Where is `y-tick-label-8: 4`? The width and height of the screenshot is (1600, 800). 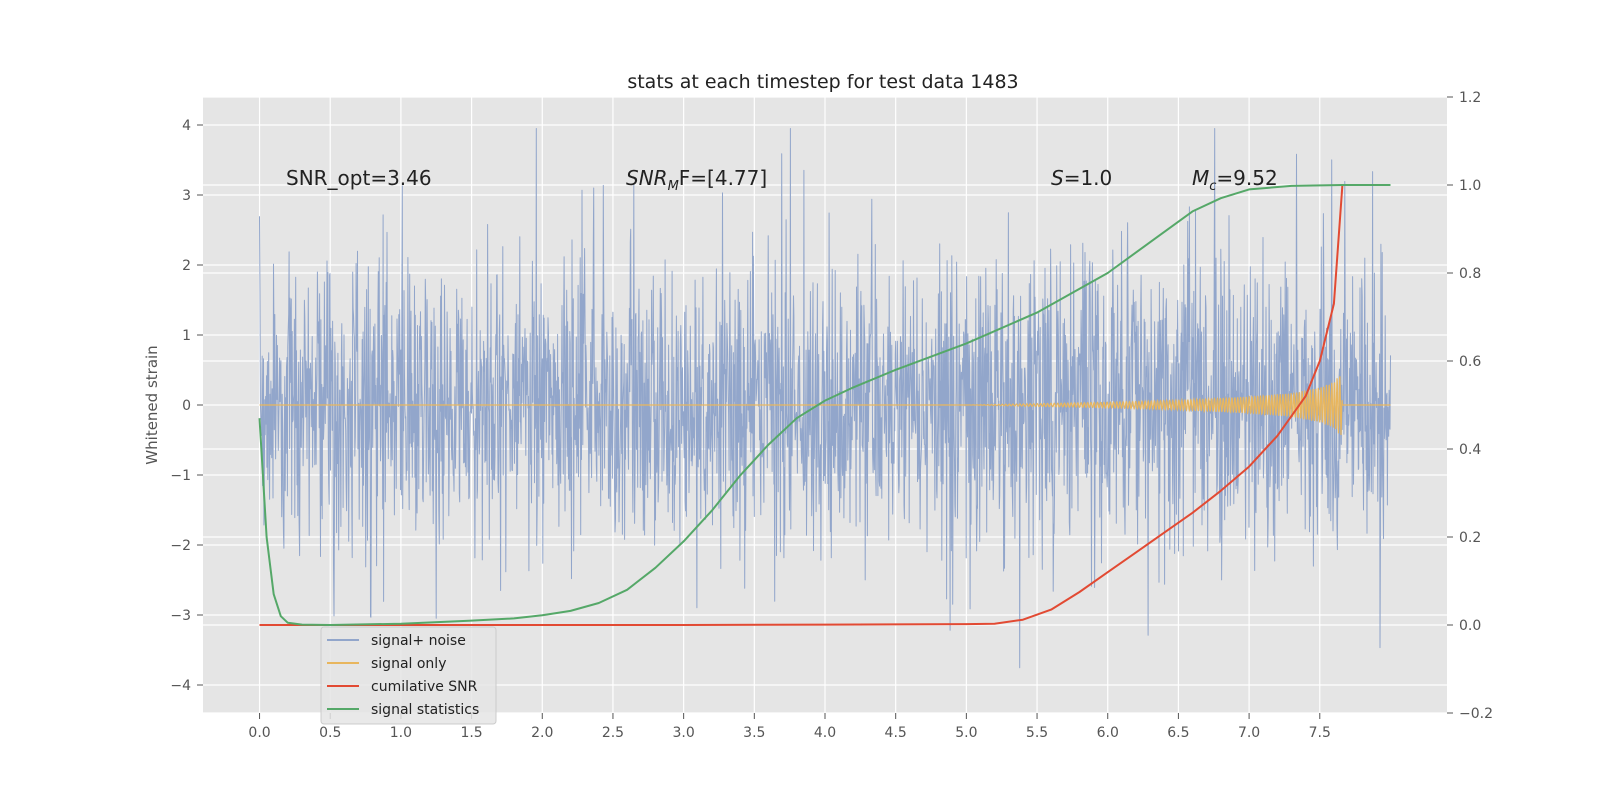 y-tick-label-8: 4 is located at coordinates (186, 126).